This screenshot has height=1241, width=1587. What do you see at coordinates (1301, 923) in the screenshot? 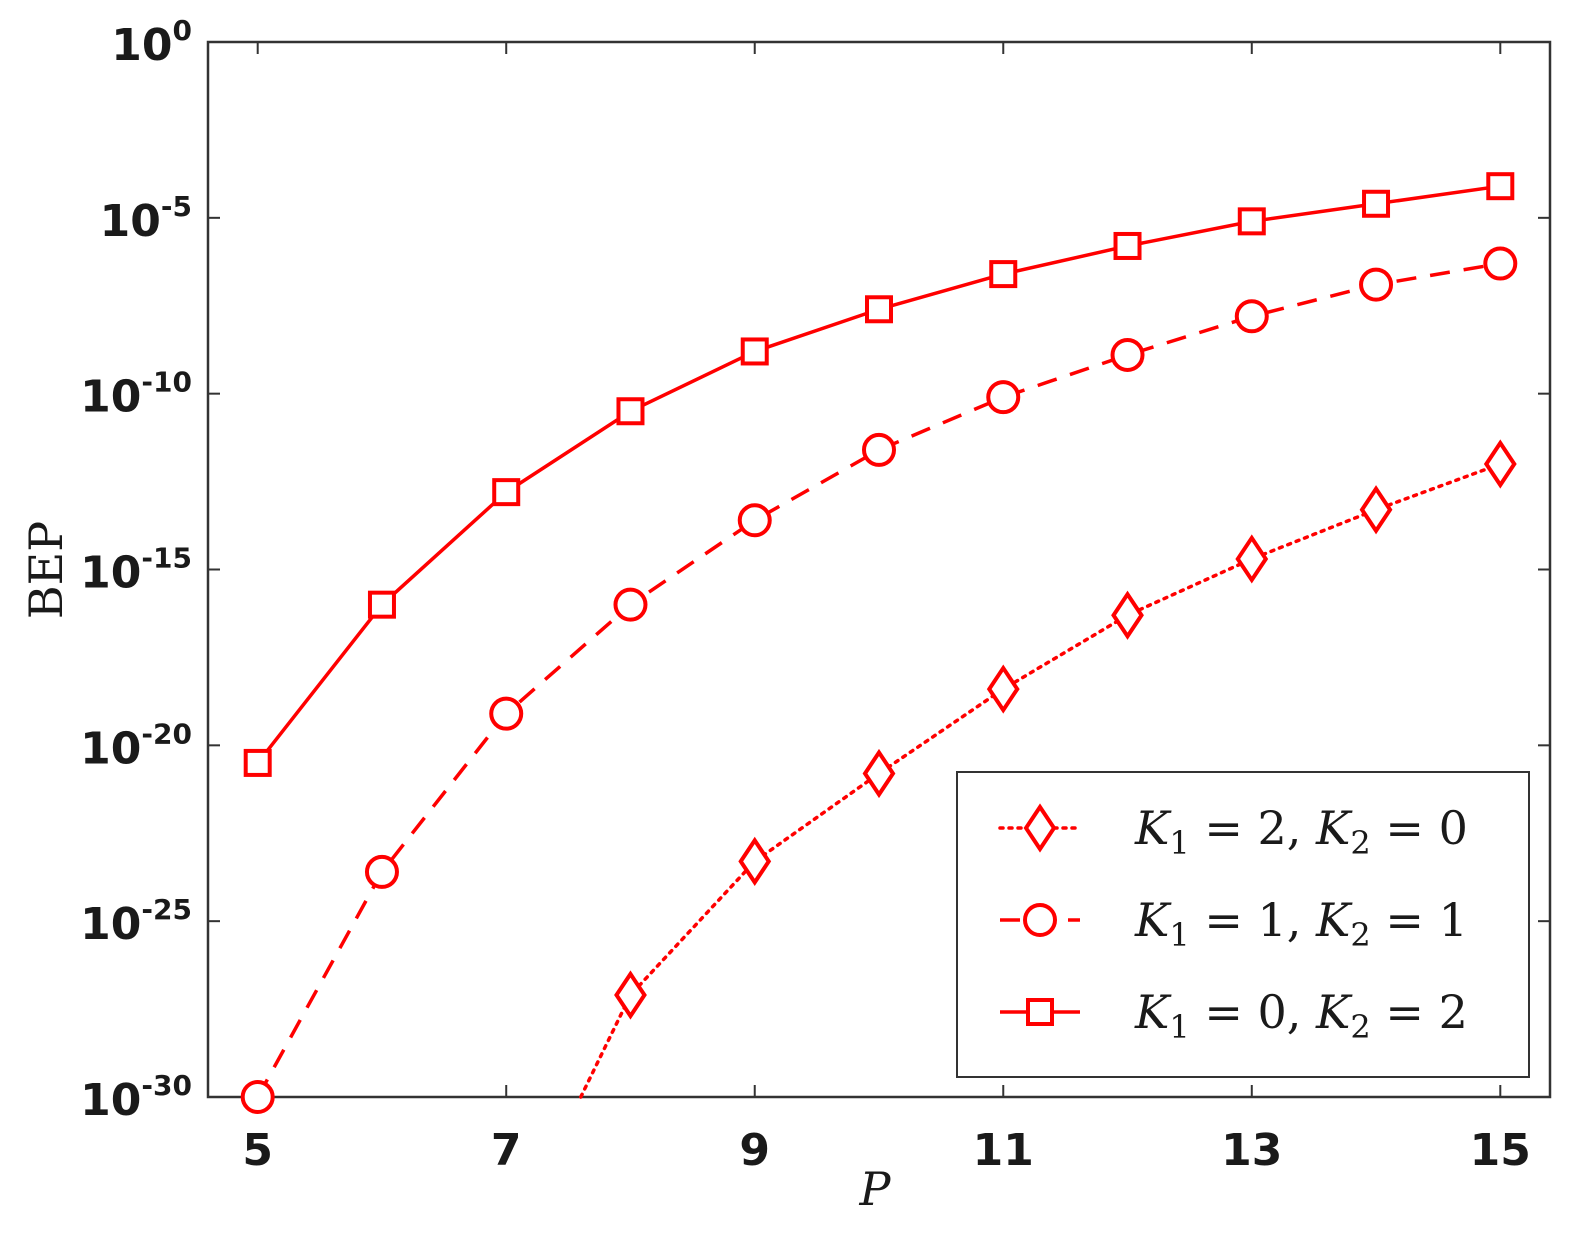
I see `legend-label: K1 = 1, K2 = 1` at bounding box center [1301, 923].